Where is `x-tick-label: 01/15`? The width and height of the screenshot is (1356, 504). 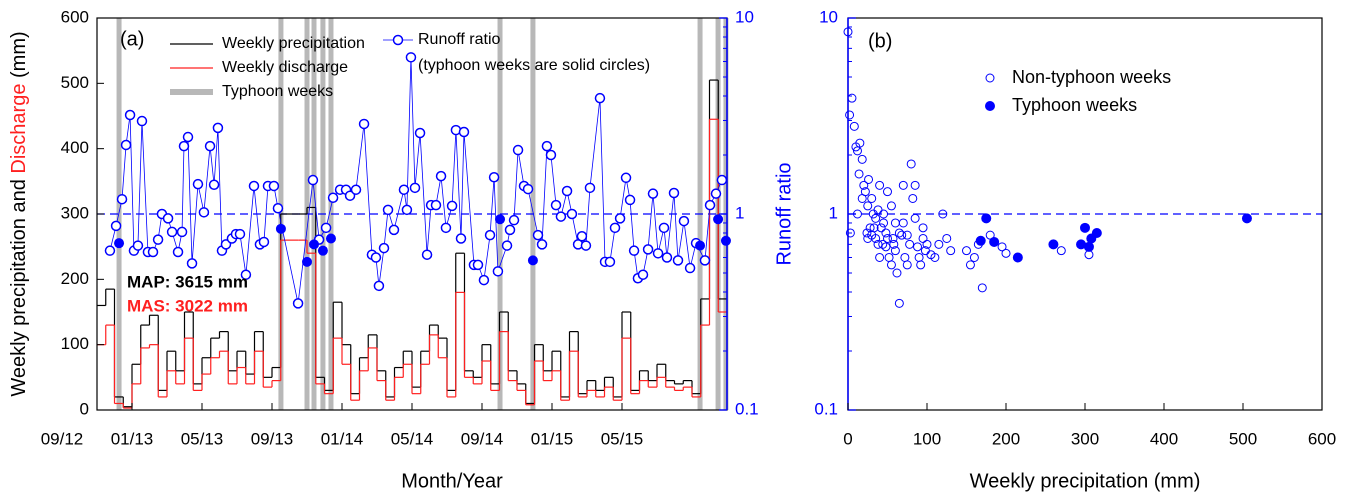 x-tick-label: 01/15 is located at coordinates (552, 438).